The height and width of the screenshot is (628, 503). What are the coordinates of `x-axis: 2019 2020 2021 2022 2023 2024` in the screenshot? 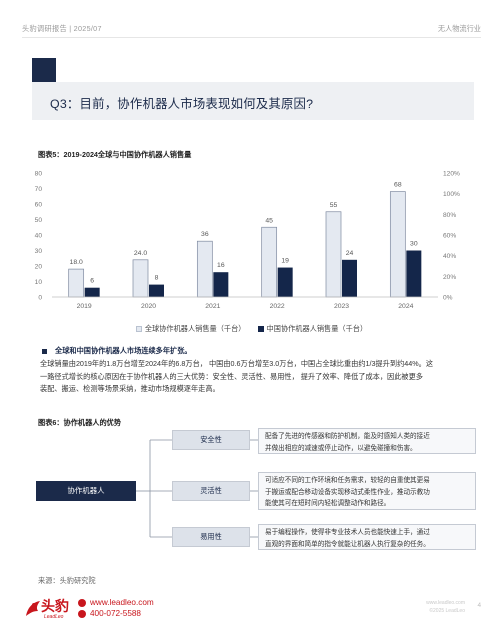 It's located at (245, 303).